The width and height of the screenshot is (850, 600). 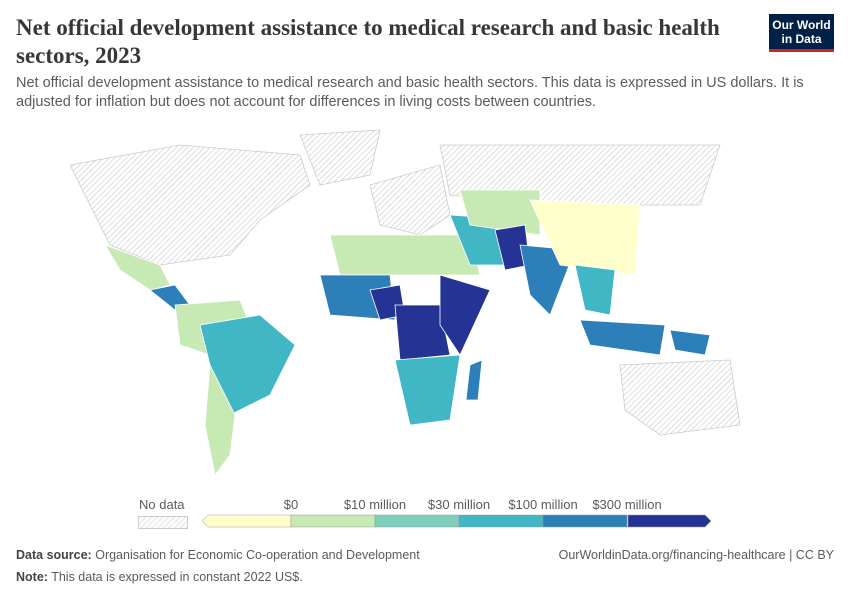 What do you see at coordinates (375, 504) in the screenshot?
I see `legend-label: $10 million` at bounding box center [375, 504].